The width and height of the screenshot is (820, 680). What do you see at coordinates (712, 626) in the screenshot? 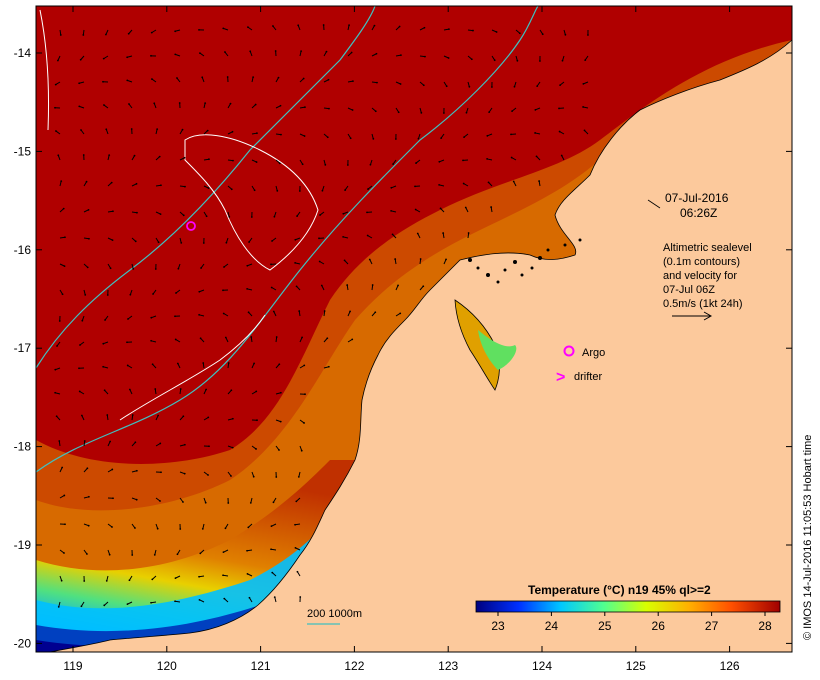
I see `colorbar-tick-label: 27` at bounding box center [712, 626].